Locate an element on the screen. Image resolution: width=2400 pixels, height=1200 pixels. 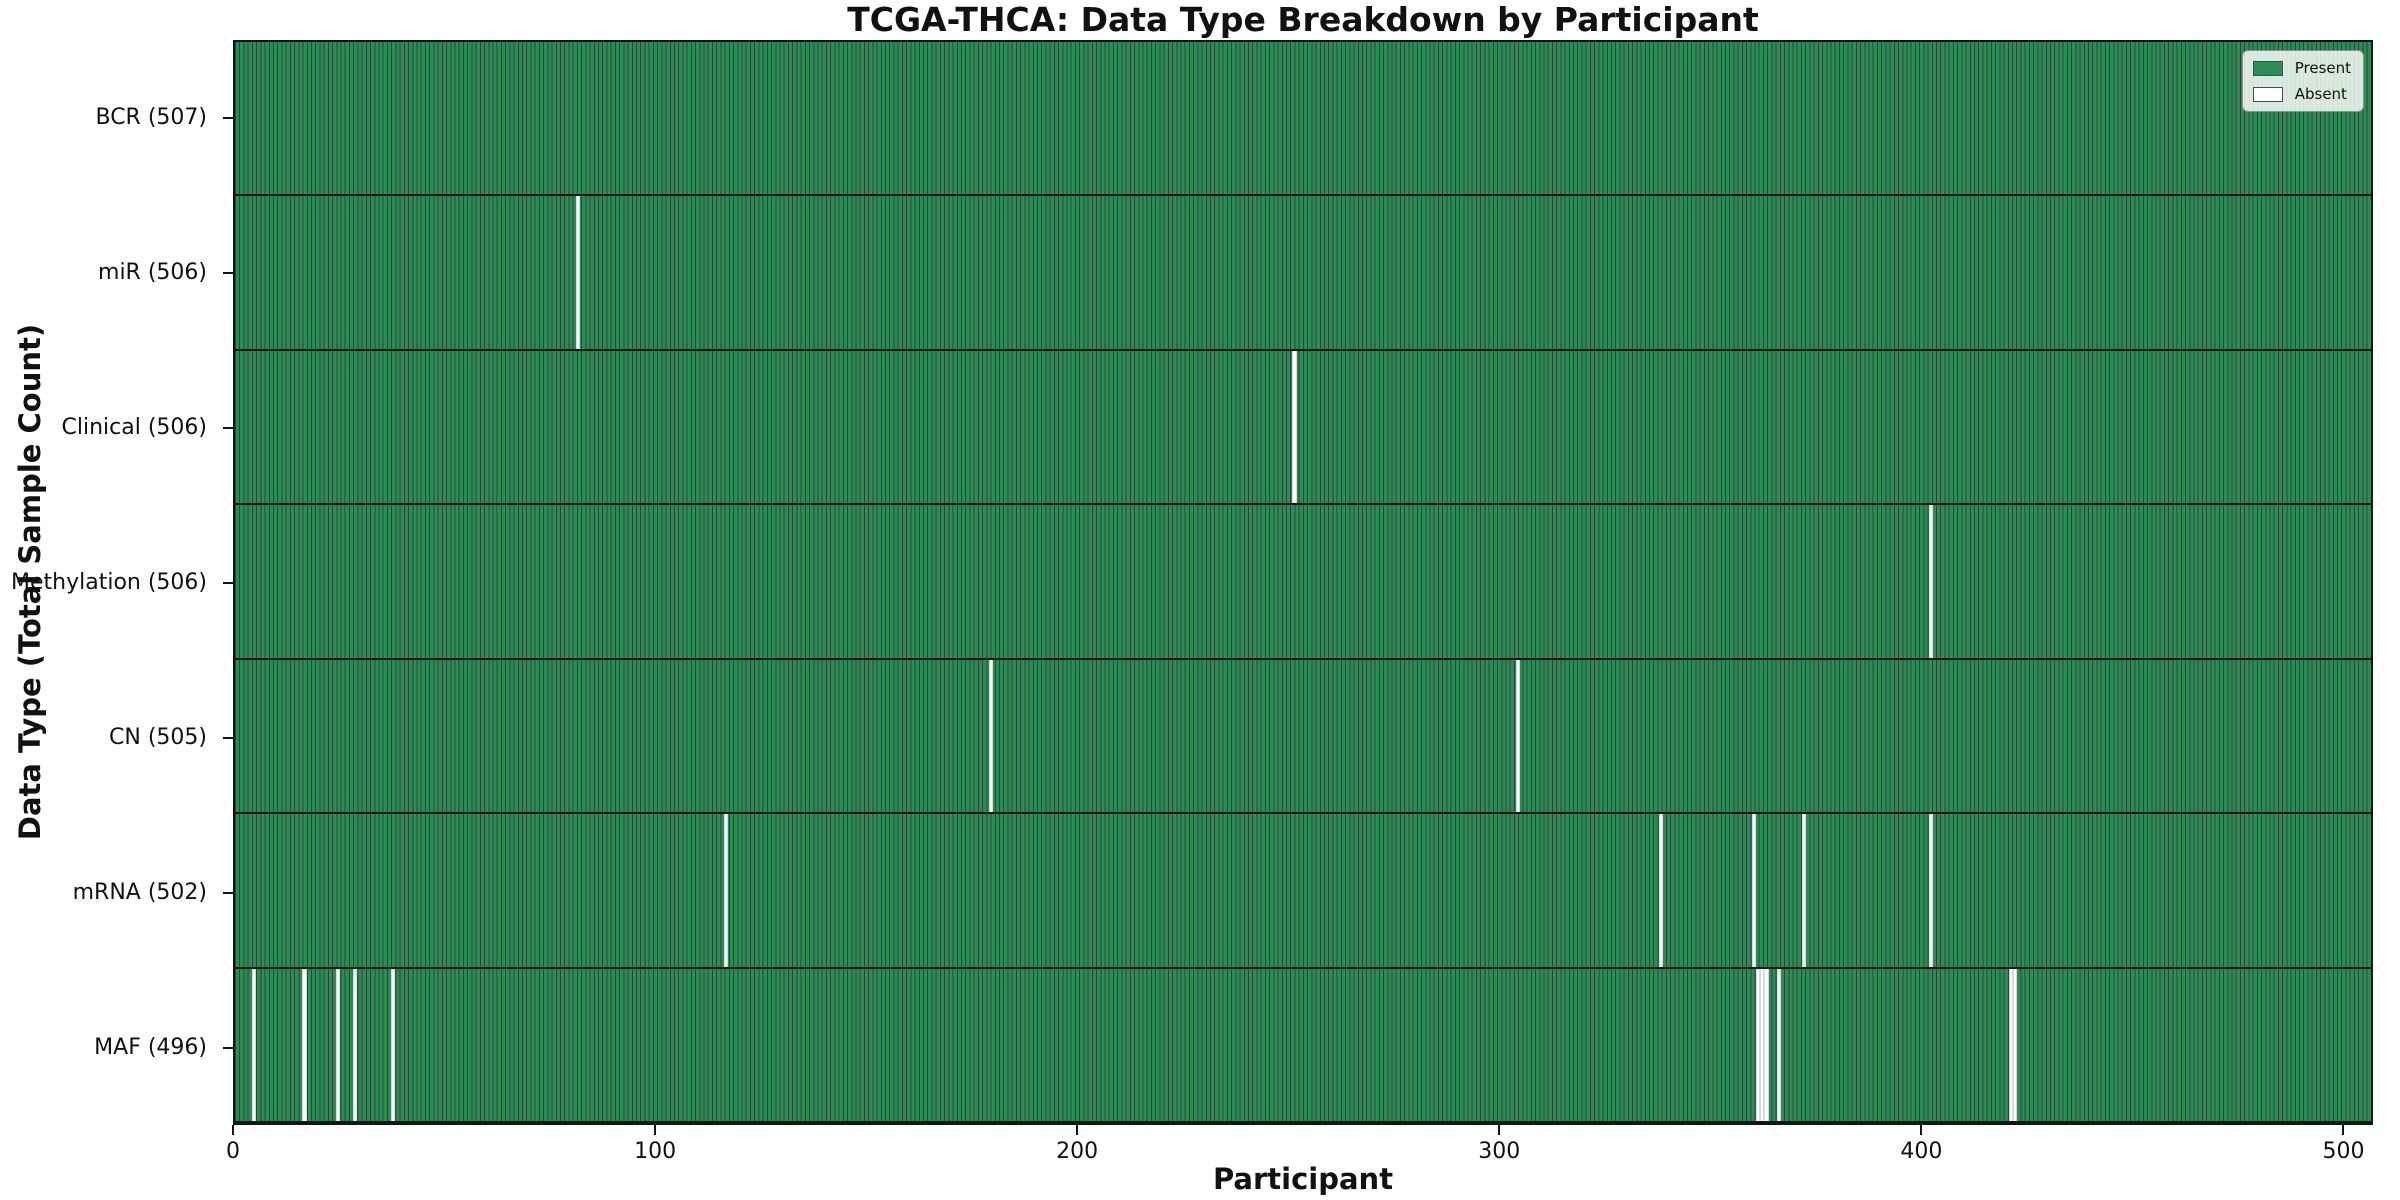
y-tick-label: CN (505) is located at coordinates (158, 737).